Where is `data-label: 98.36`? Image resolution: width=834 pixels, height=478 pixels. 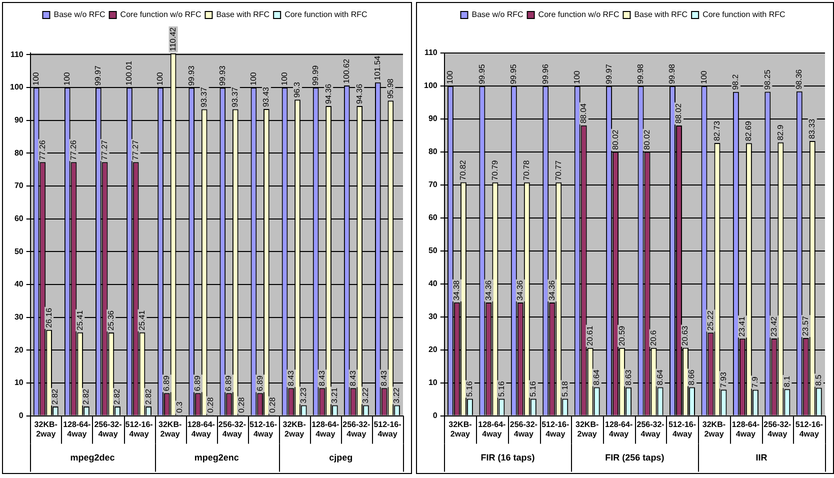
data-label: 98.36 is located at coordinates (799, 79).